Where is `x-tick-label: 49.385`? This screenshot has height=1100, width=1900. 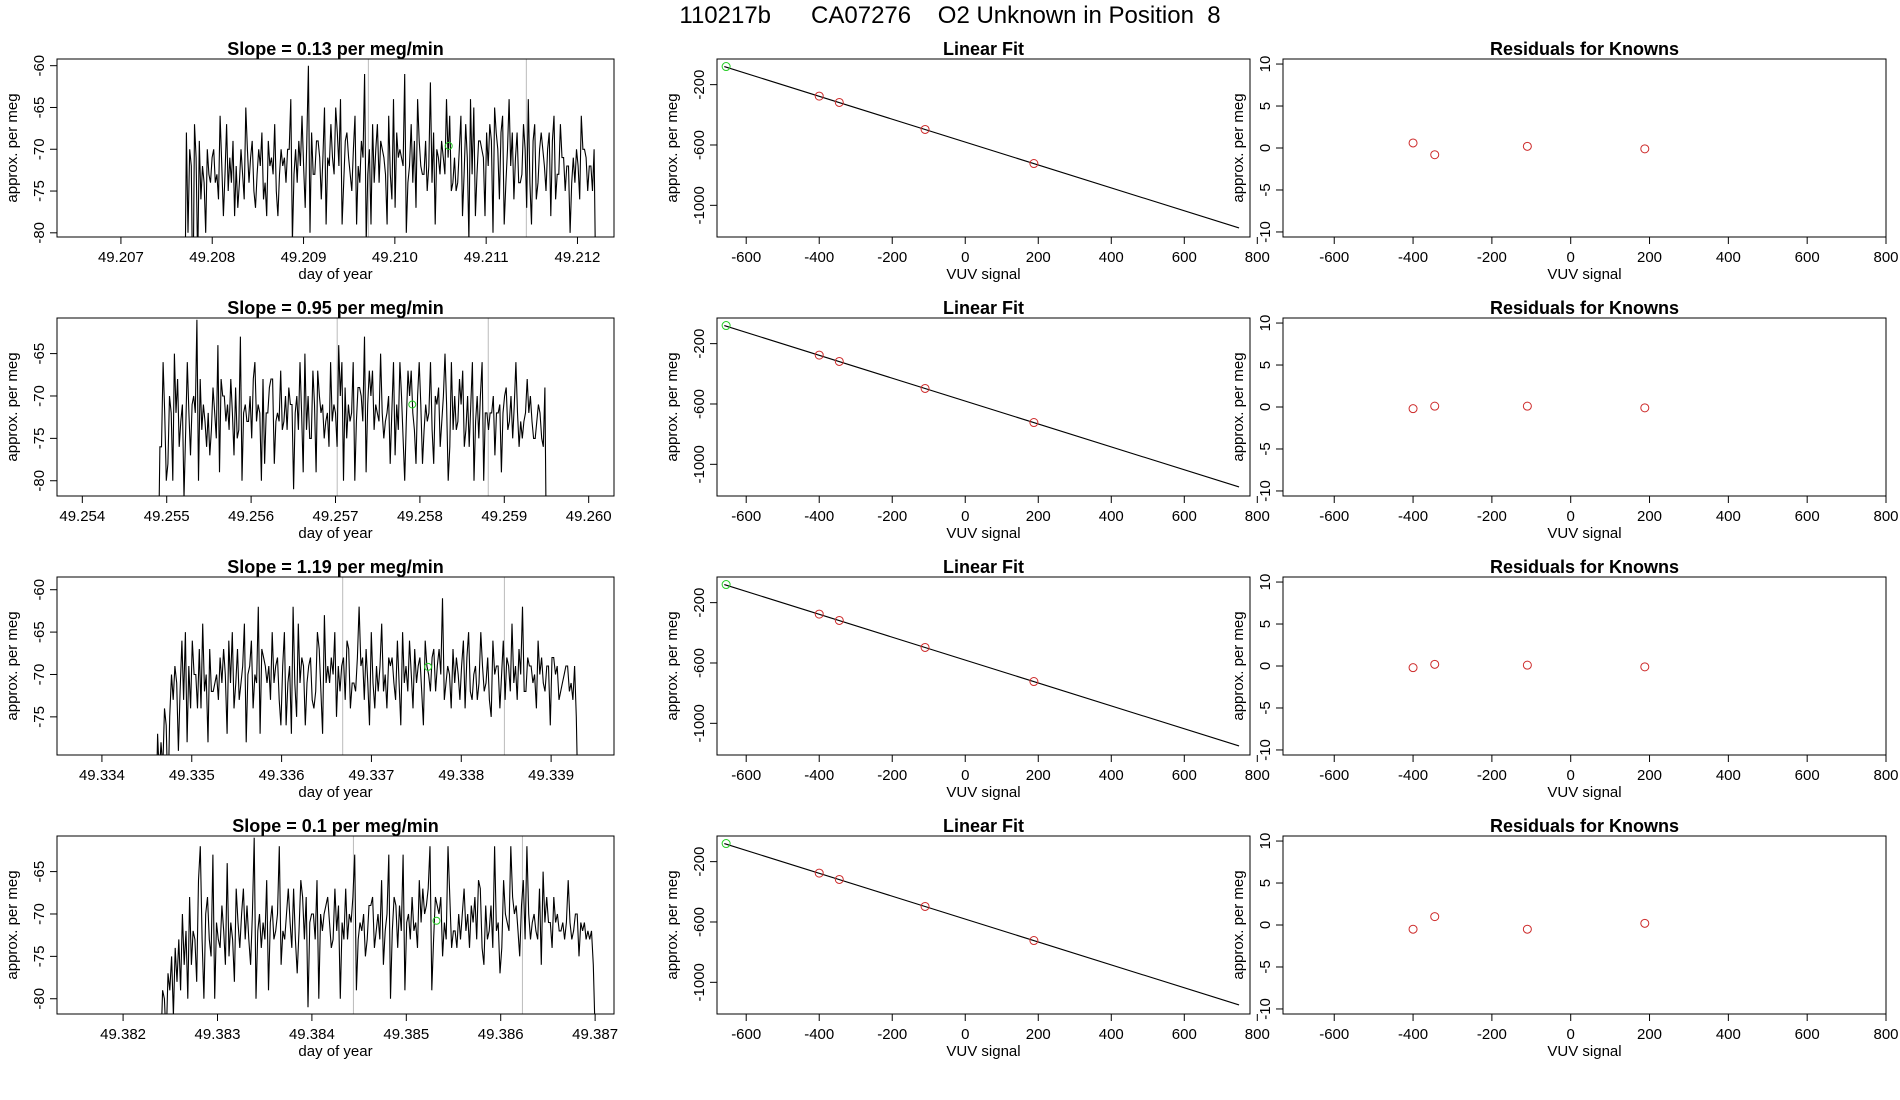 x-tick-label: 49.385 is located at coordinates (406, 1034).